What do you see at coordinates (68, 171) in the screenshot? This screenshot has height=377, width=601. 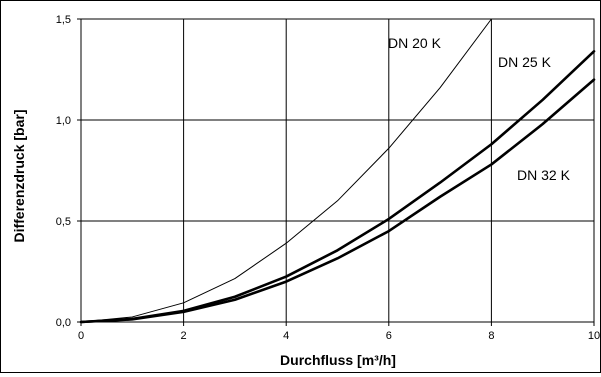 I see `y-tick-labels: 0,0 0,5 1,0 1,5` at bounding box center [68, 171].